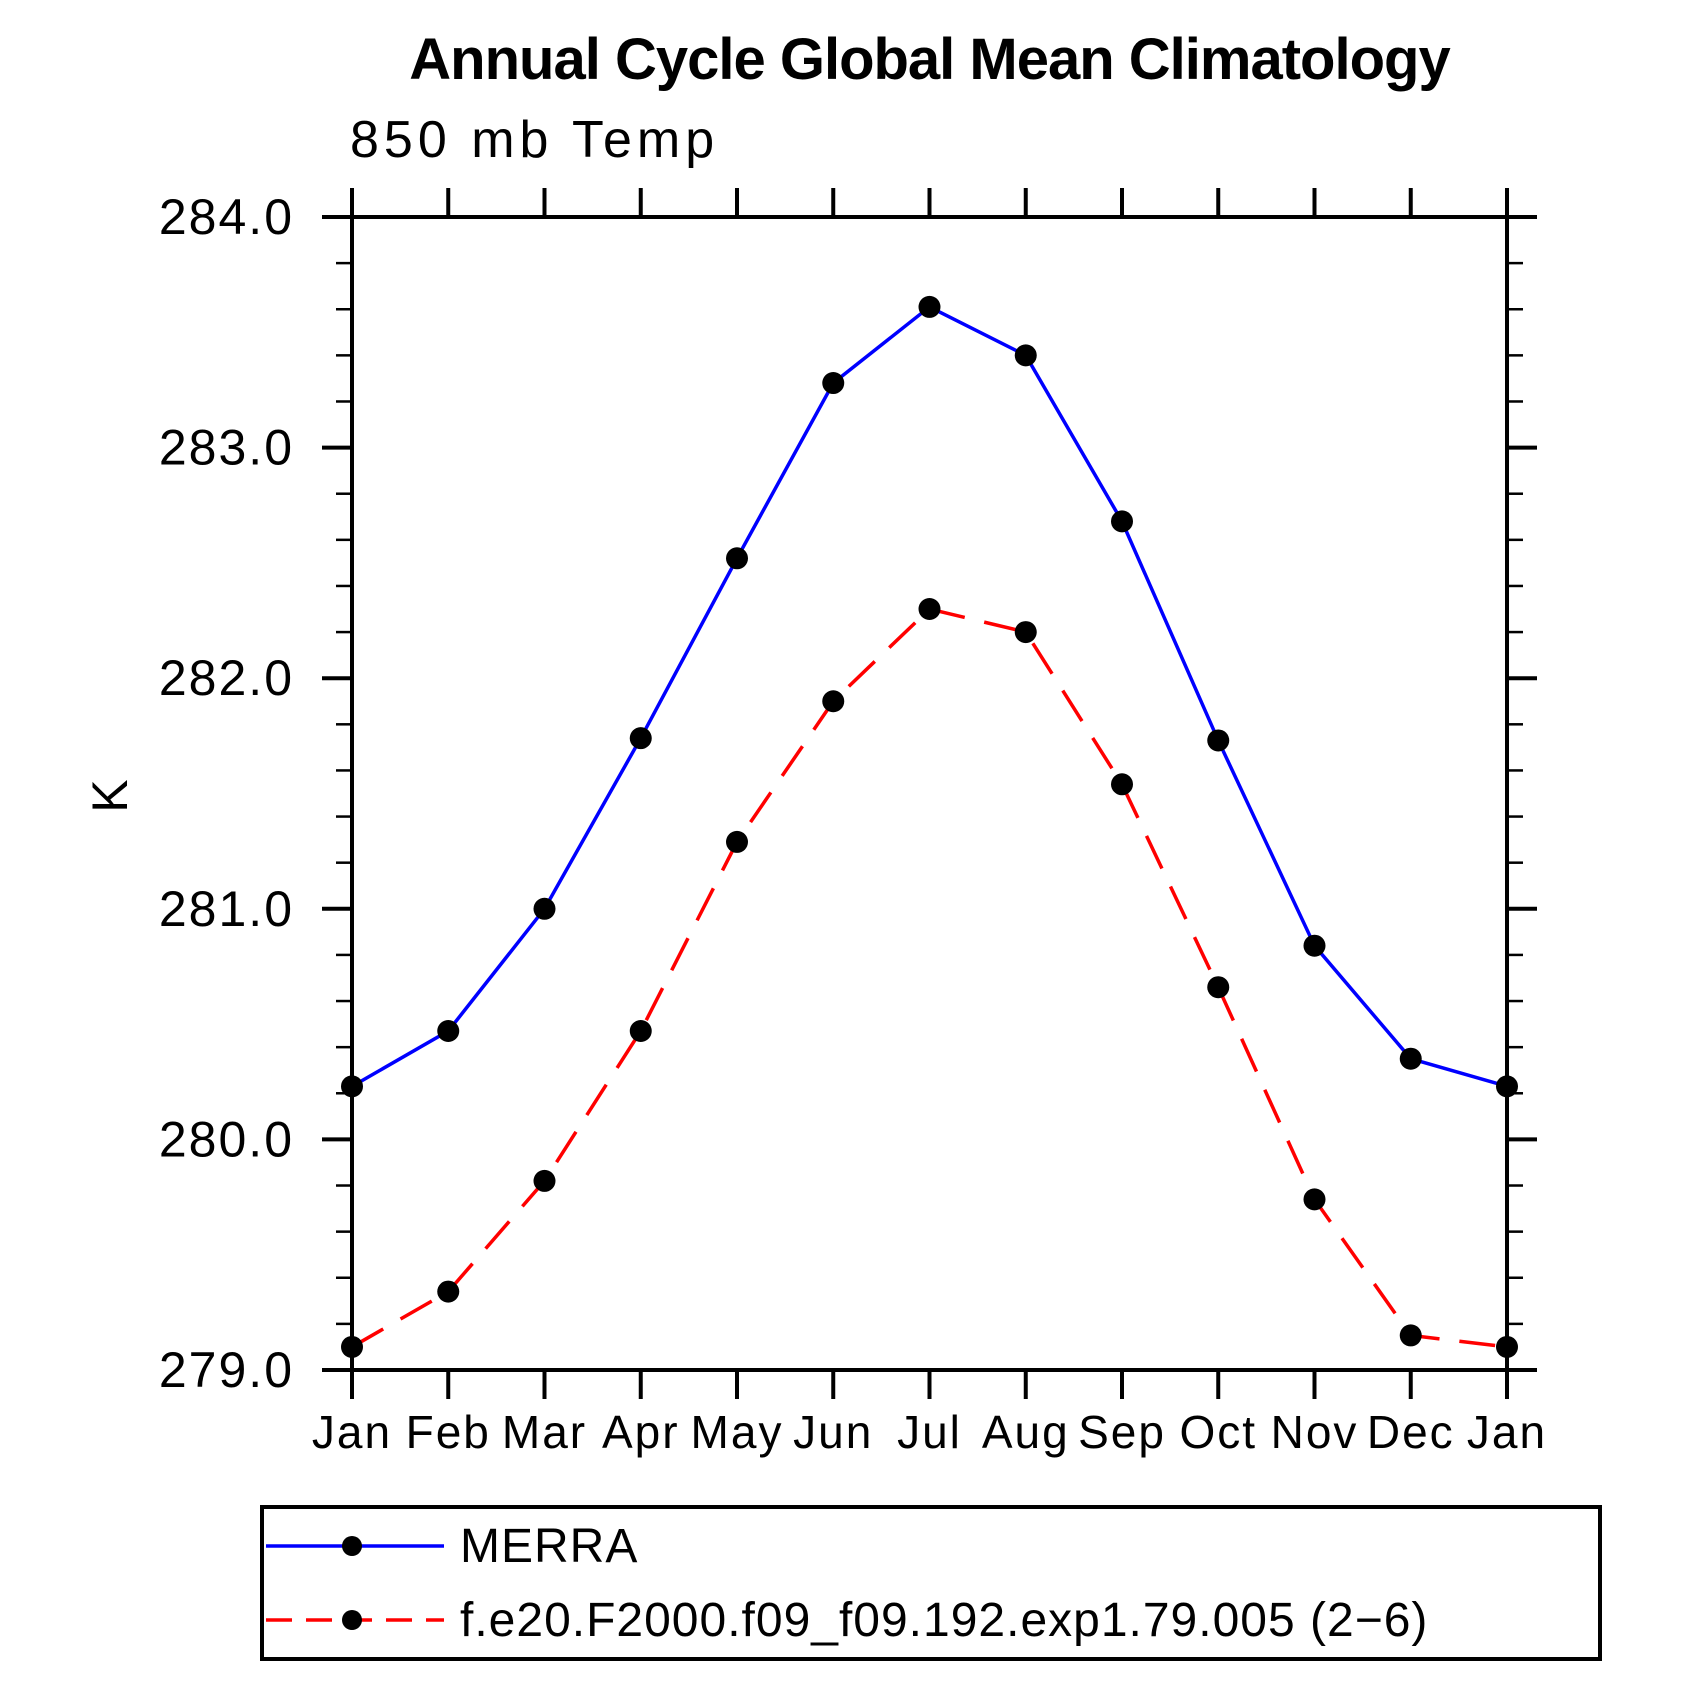 The width and height of the screenshot is (1697, 1697). What do you see at coordinates (1411, 1432) in the screenshot?
I see `x-tick-label: Dec` at bounding box center [1411, 1432].